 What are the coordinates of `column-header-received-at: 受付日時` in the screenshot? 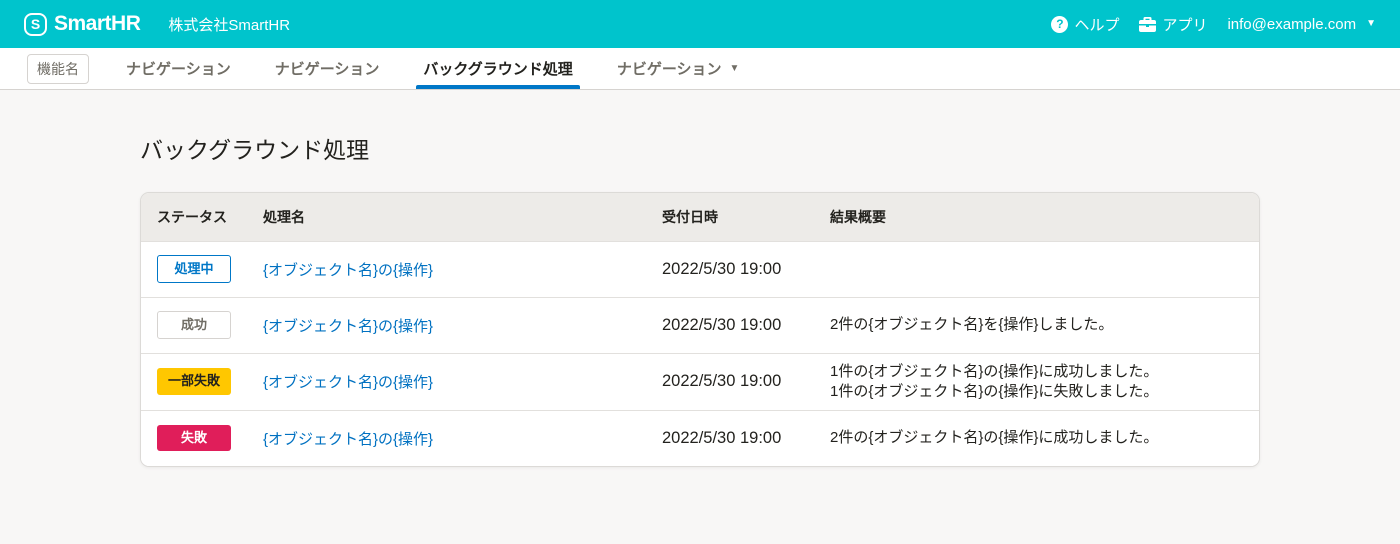 It's located at (730, 217).